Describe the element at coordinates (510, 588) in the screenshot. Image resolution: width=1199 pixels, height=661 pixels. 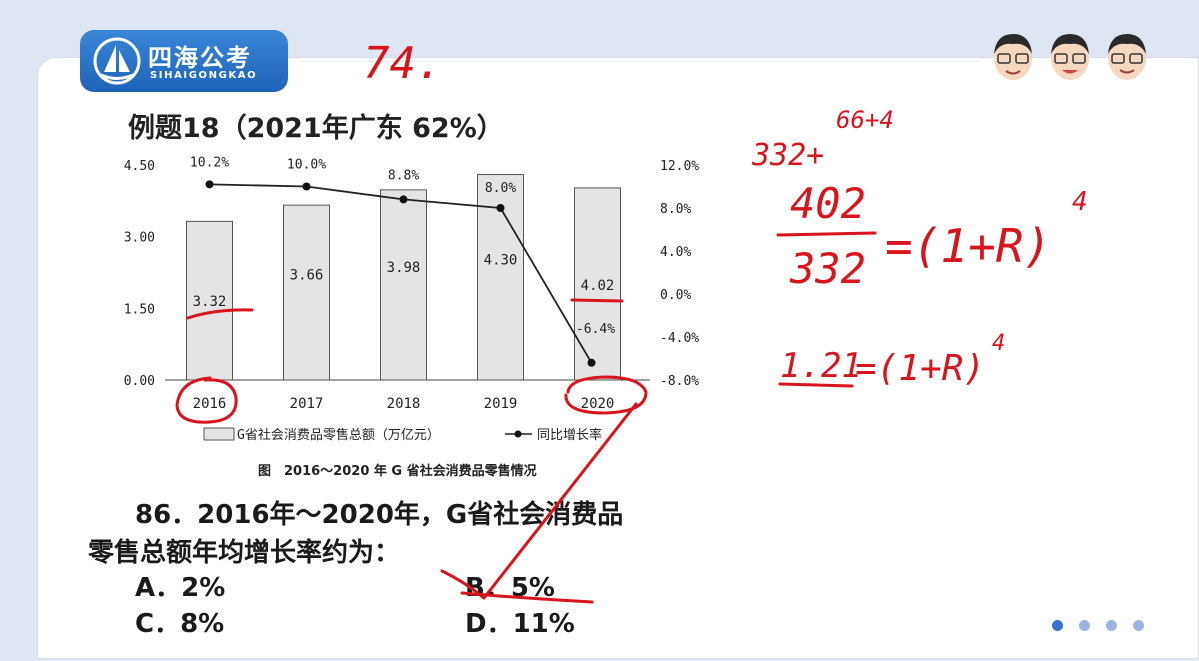
I see `option-b: B．5%` at that location.